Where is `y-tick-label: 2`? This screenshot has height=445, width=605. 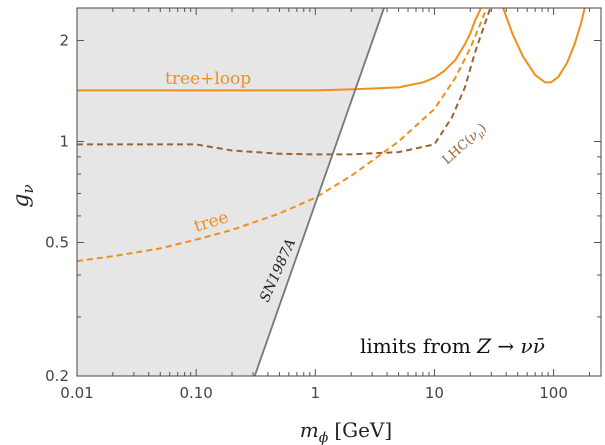
y-tick-label: 2 is located at coordinates (64, 41).